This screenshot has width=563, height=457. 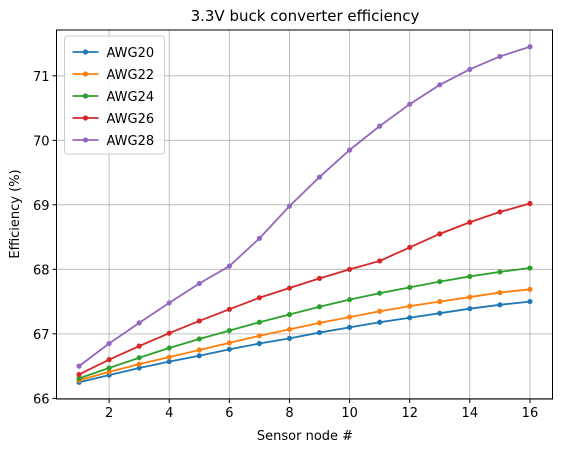 I want to click on legend-label: AWG24, so click(x=131, y=97).